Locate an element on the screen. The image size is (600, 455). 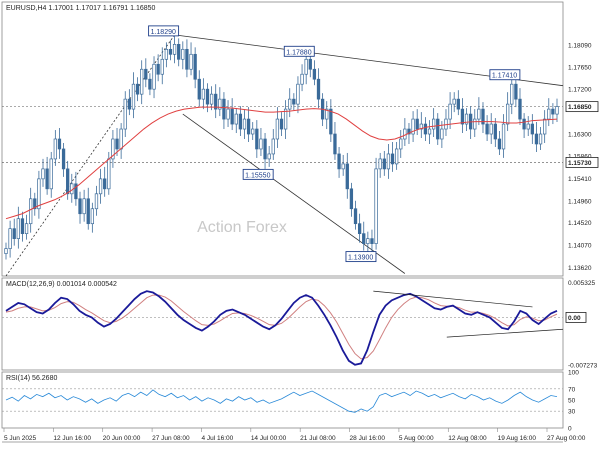
price-tick-label: 1.15860 is located at coordinates (580, 156).